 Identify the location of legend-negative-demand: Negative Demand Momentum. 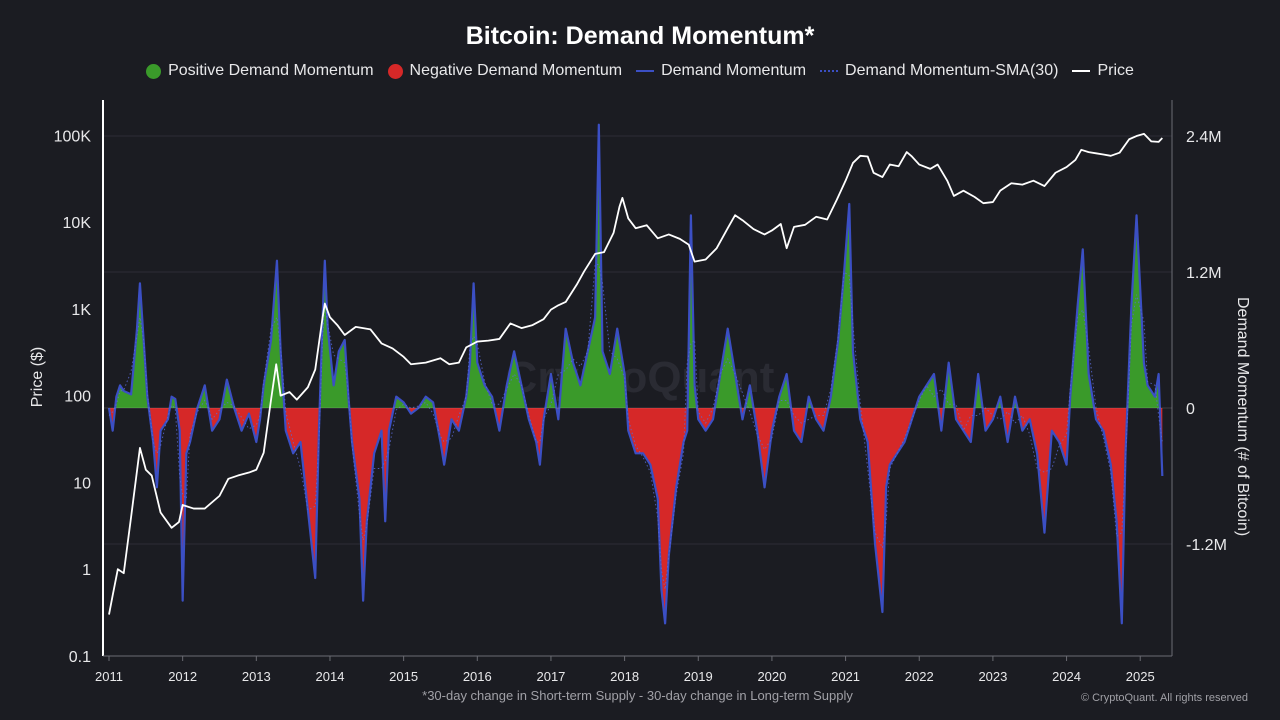
(505, 71).